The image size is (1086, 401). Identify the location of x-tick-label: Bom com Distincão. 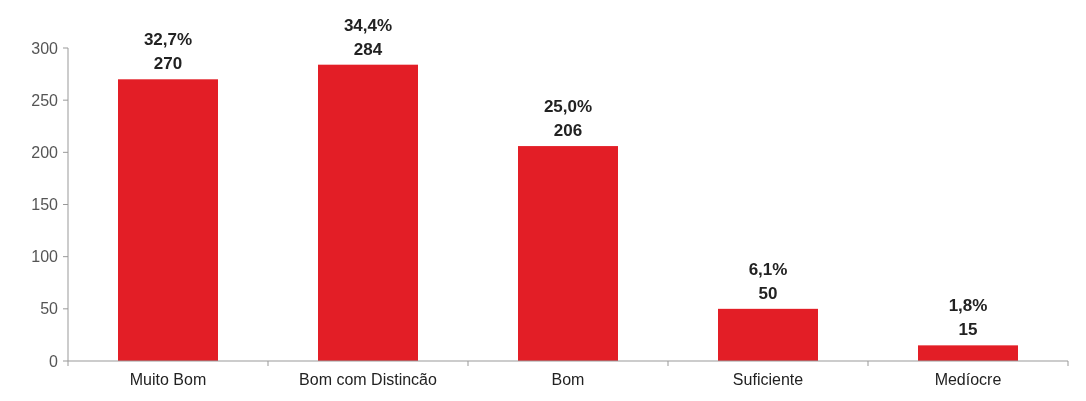
(368, 379).